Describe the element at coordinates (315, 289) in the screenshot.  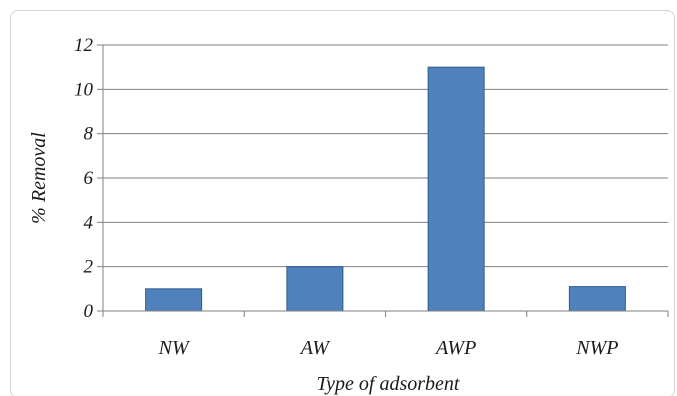
I see `bar-aw` at that location.